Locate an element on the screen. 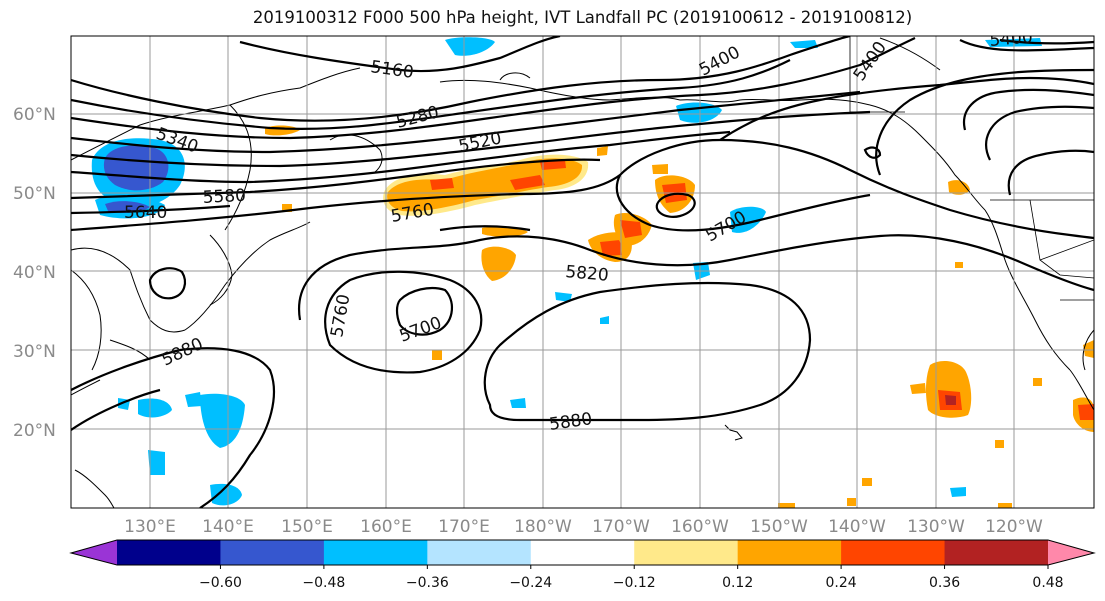 This screenshot has height=601, width=1105. contour-label: 5580 is located at coordinates (224, 197).